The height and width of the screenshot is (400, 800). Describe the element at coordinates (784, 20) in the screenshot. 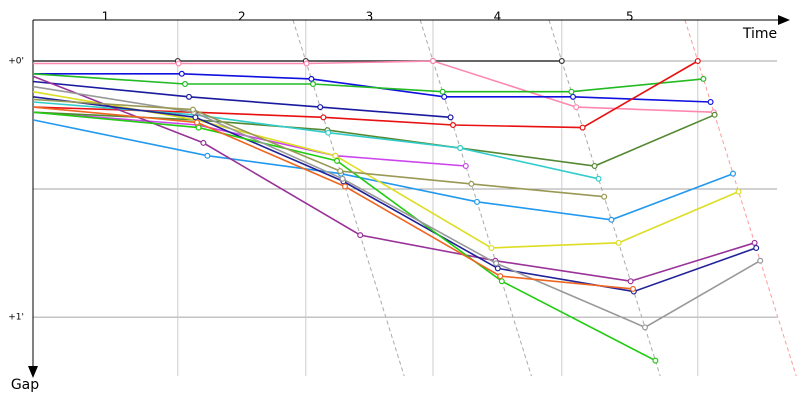

I see `x-axis-arrow` at that location.